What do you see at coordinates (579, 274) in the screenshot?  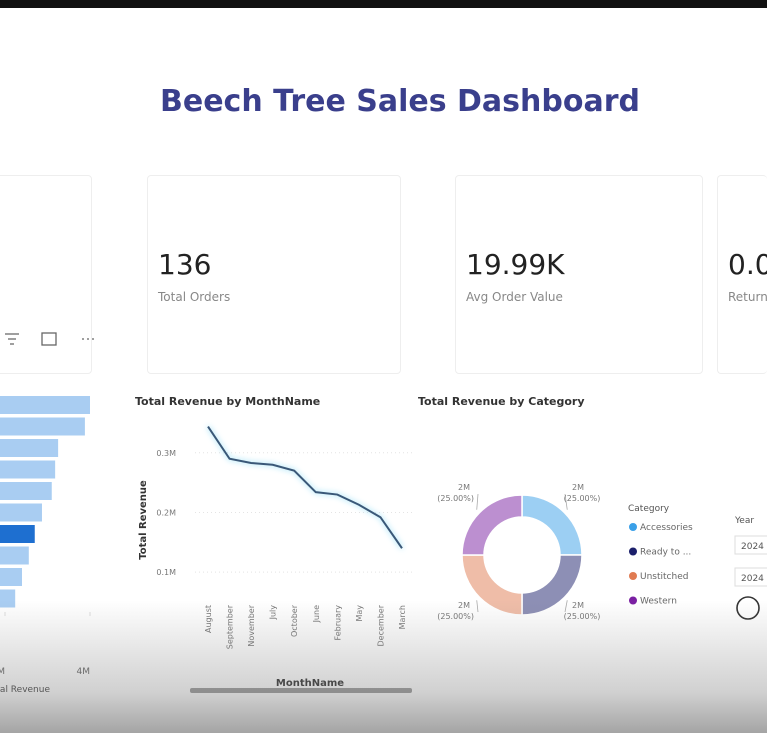 I see `kpi-card: 19.99K Avg Order Value` at bounding box center [579, 274].